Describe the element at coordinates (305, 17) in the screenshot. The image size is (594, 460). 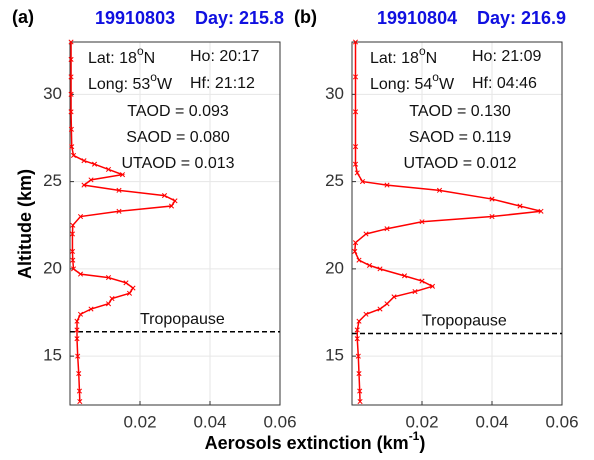
I see `panel-letter: (b)` at that location.